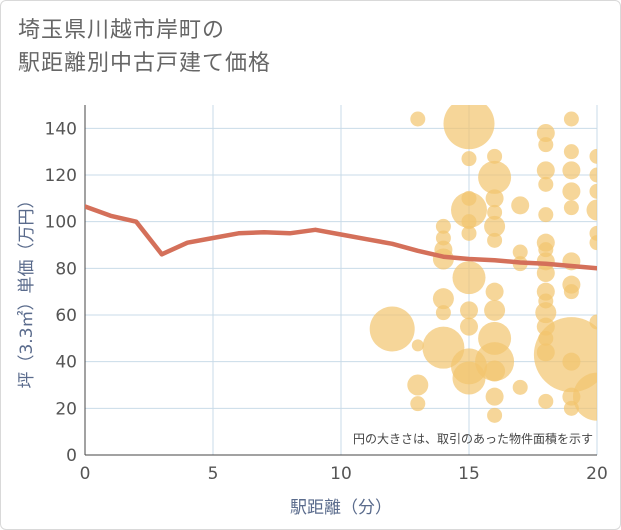 Image resolution: width=621 pixels, height=530 pixels. What do you see at coordinates (85, 474) in the screenshot?
I see `x-tick-label: 0` at bounding box center [85, 474].